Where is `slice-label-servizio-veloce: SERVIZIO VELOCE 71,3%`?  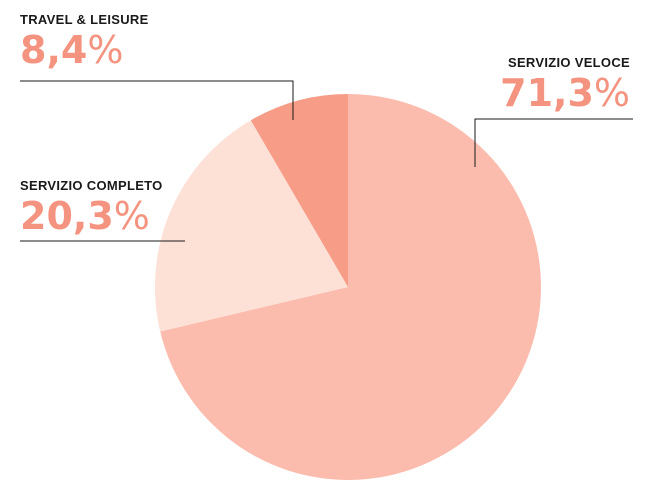
slice-label-servizio-veloce: SERVIZIO VELOCE 71,3% is located at coordinates (565, 84).